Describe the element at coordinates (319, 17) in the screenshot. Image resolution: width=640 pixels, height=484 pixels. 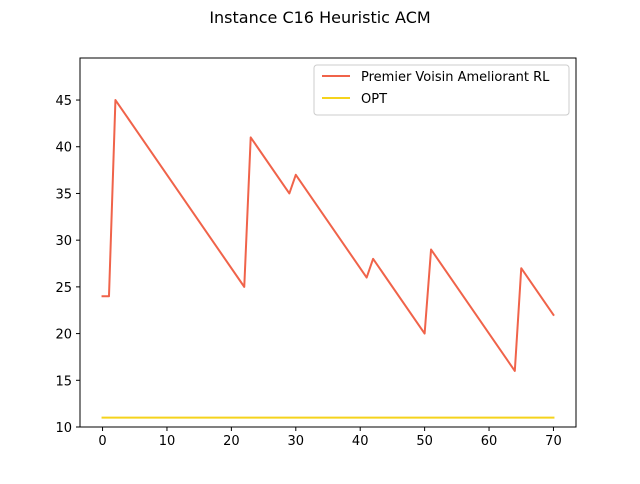
I see `chart-title: Instance C16 Heuristic ACM` at that location.